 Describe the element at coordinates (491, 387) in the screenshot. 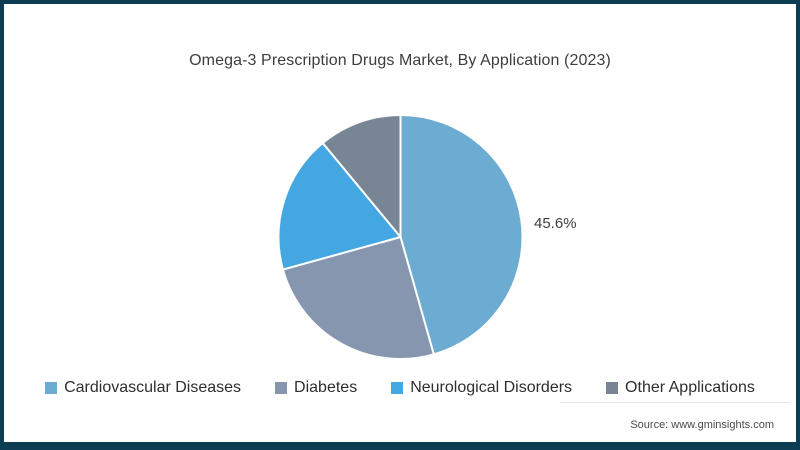

I see `legend-label: Neurological Disorders` at that location.